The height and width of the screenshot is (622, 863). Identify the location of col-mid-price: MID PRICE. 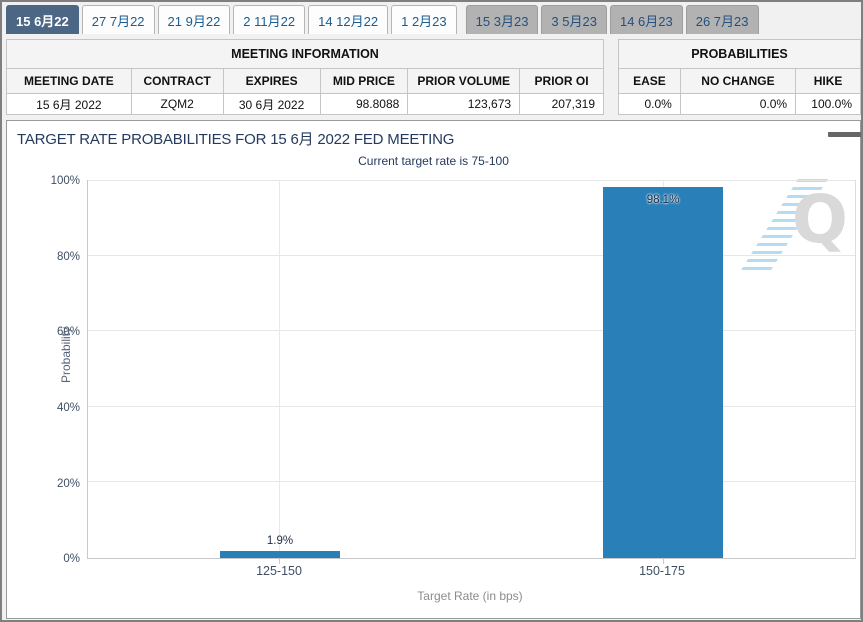
(364, 81).